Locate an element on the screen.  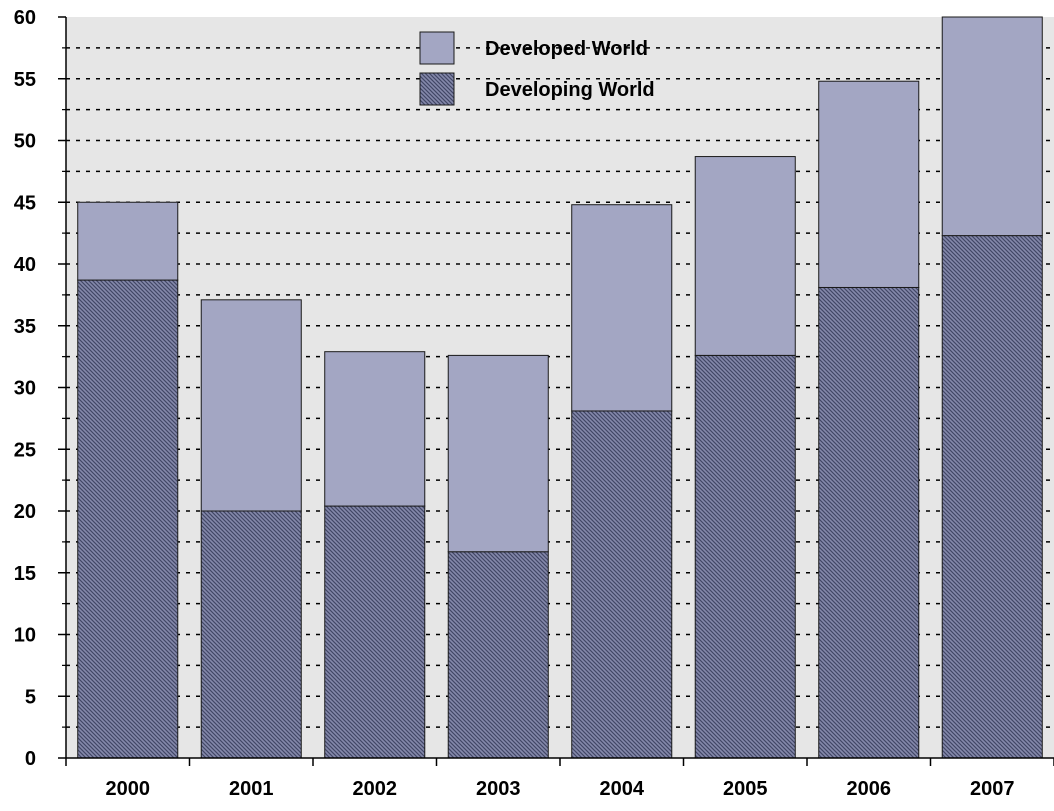
bar-developing-world-2006 is located at coordinates (869, 522).